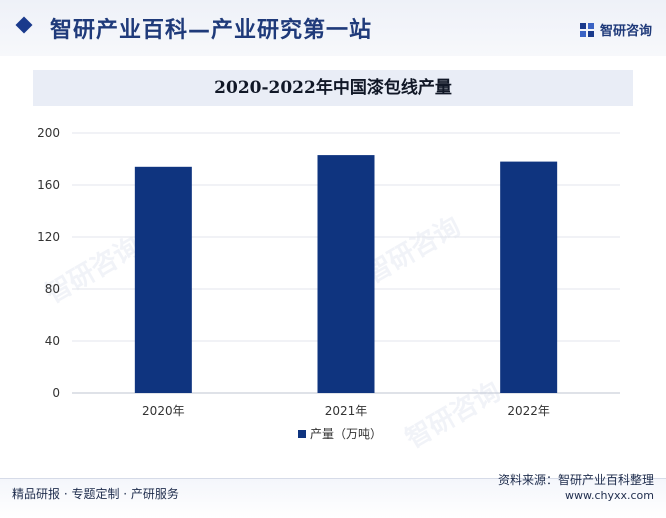  Describe the element at coordinates (211, 30) in the screenshot. I see `header-title: 智研产业百科—产业研究第一站` at that location.